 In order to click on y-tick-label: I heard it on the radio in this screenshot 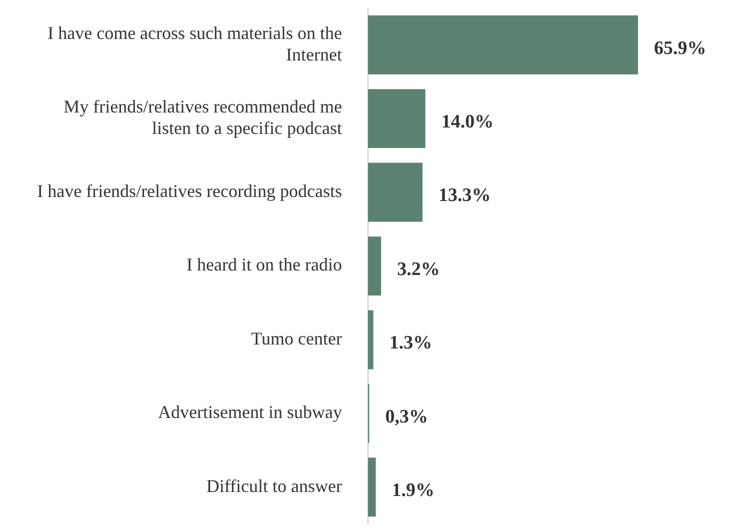, I will do `click(264, 264)`.